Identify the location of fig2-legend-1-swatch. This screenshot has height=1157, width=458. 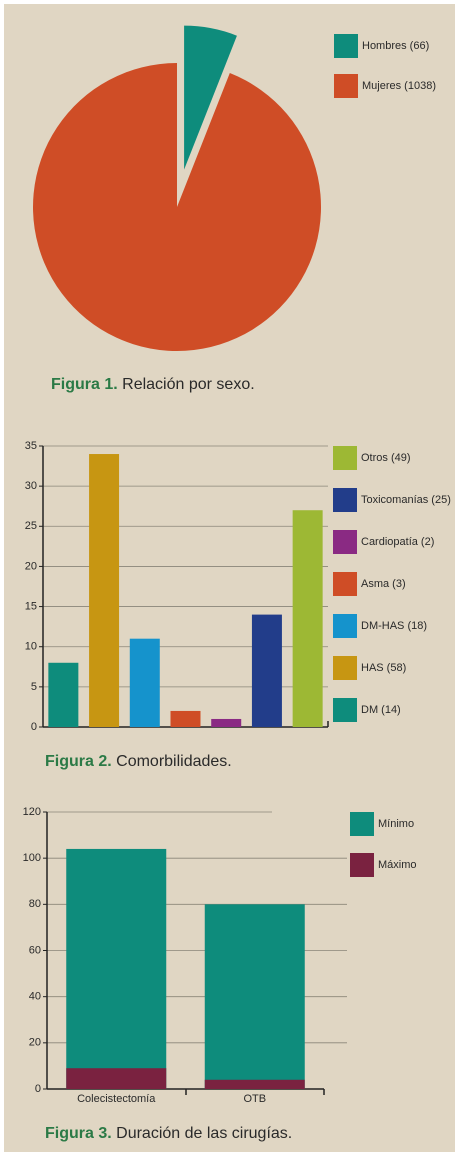
(345, 500).